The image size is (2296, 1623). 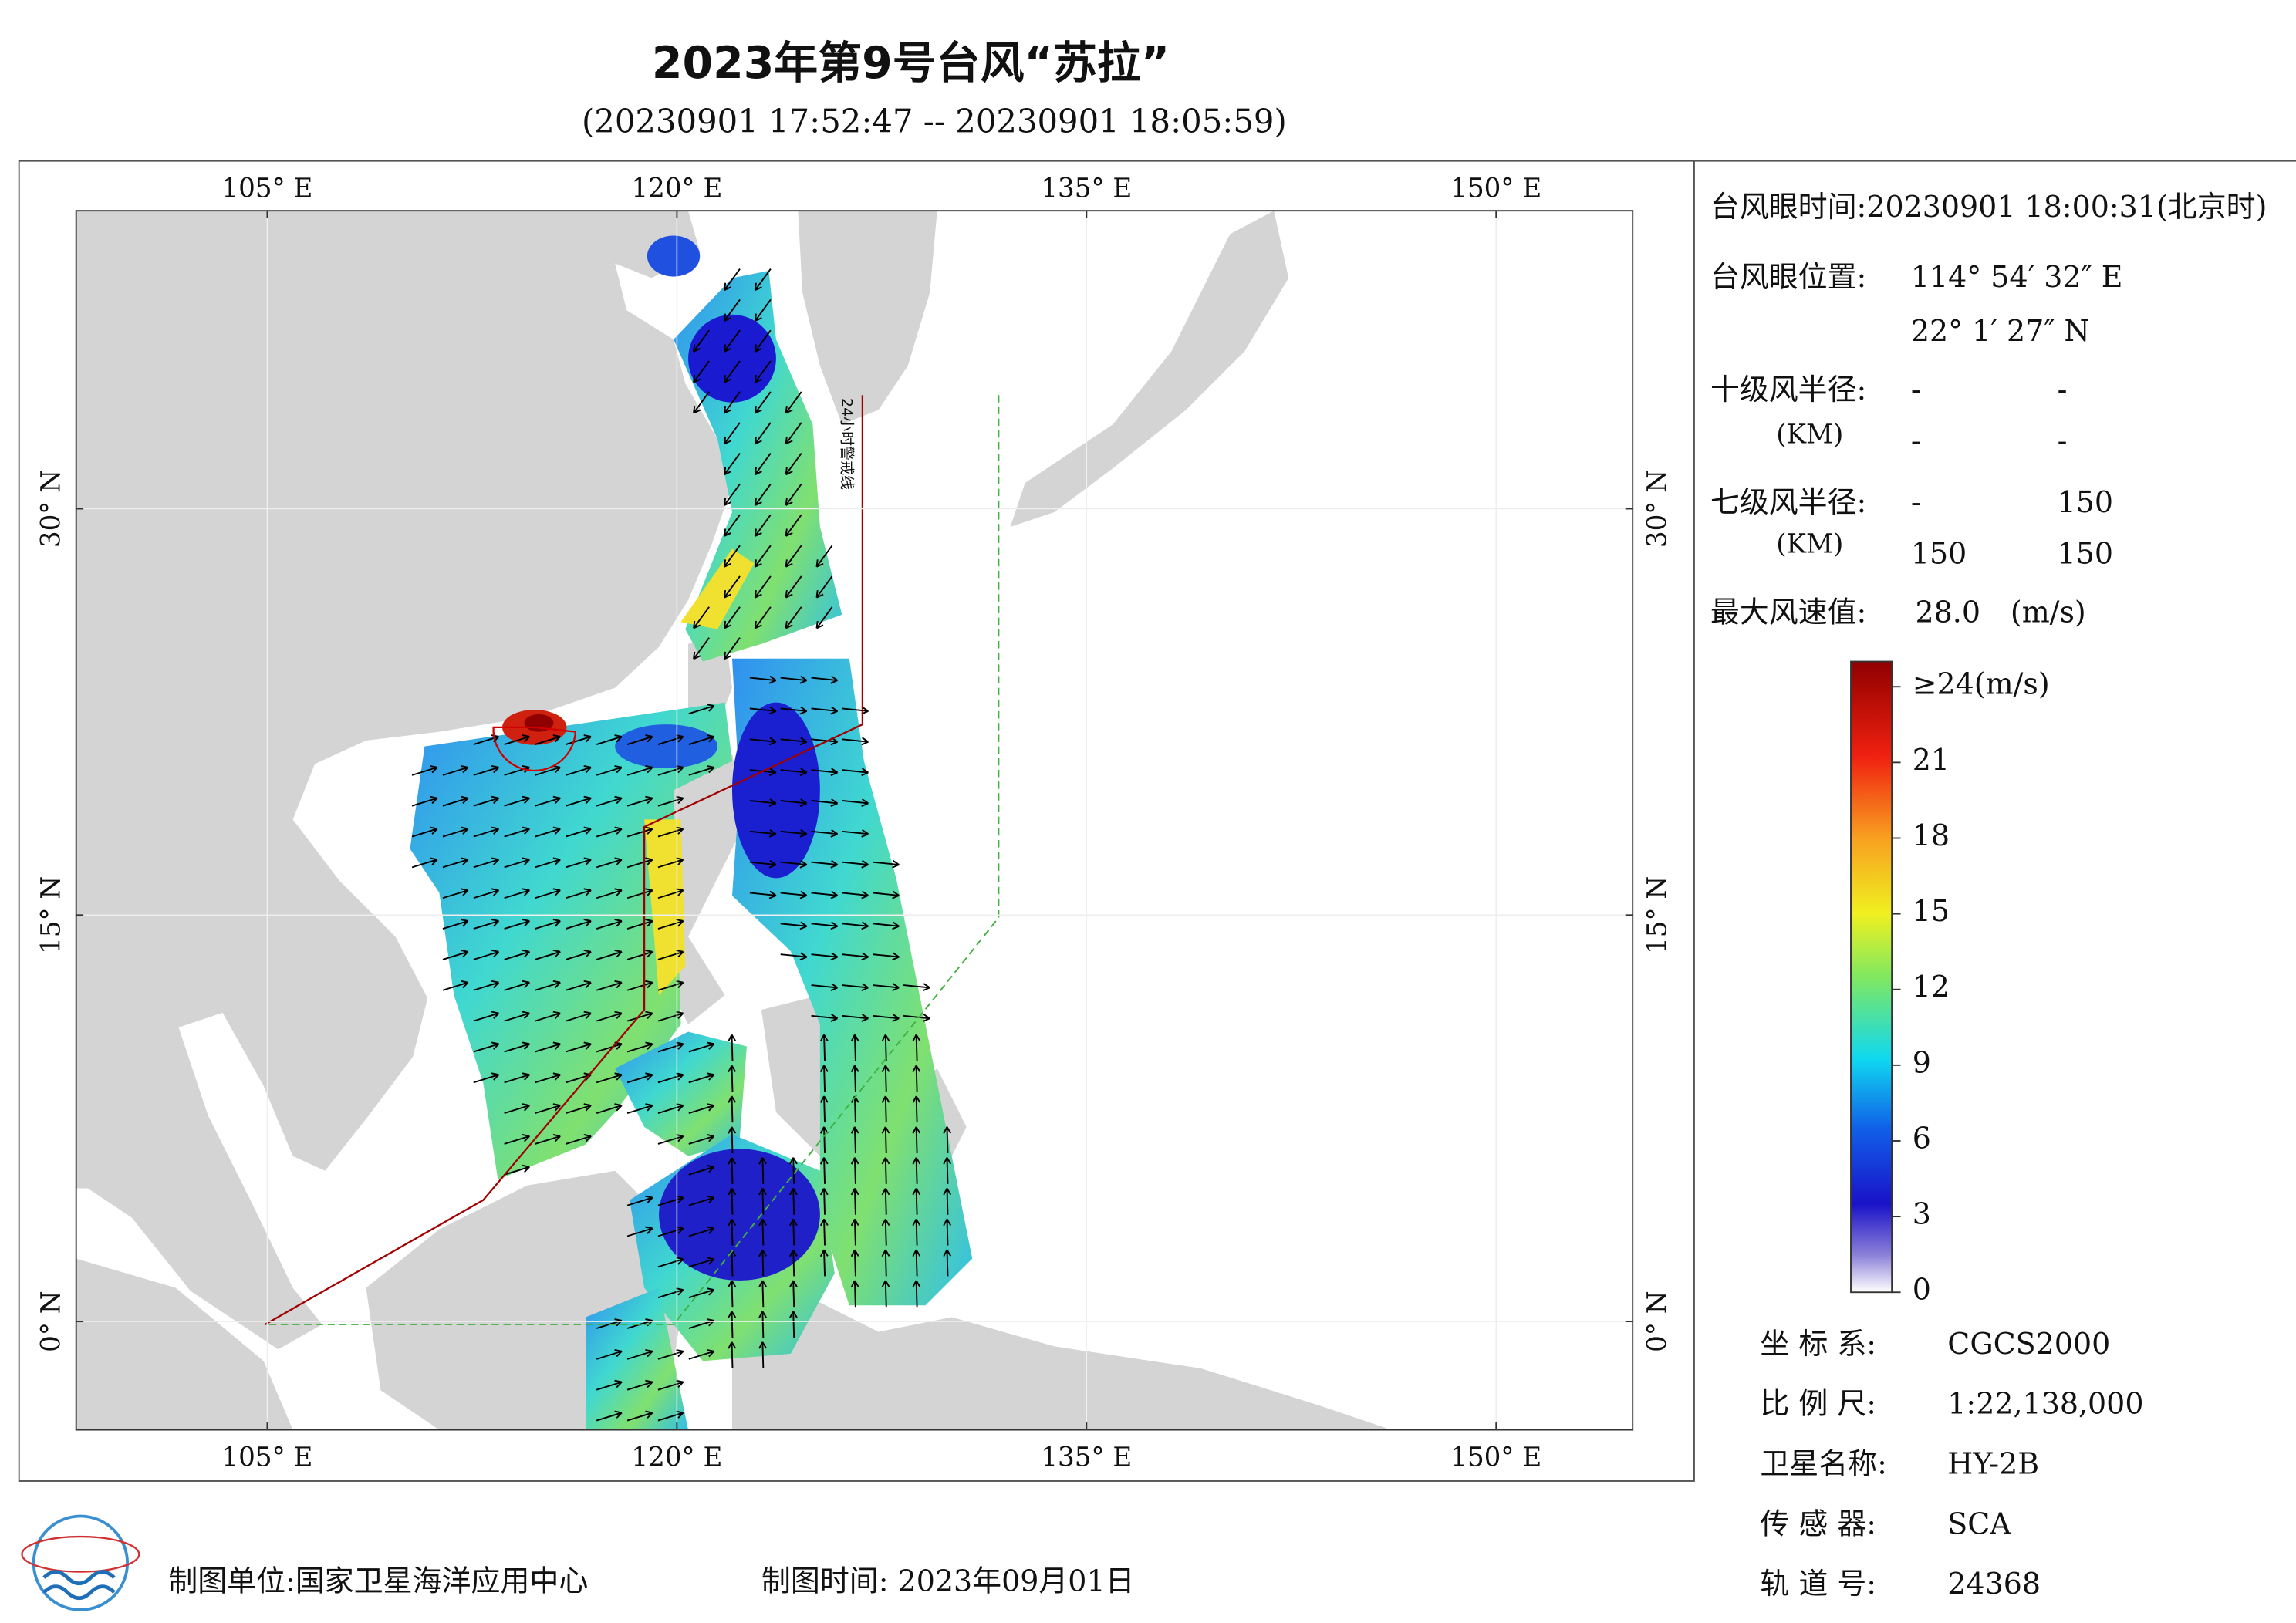 What do you see at coordinates (534, 749) in the screenshot?
I see `wind-radius` at bounding box center [534, 749].